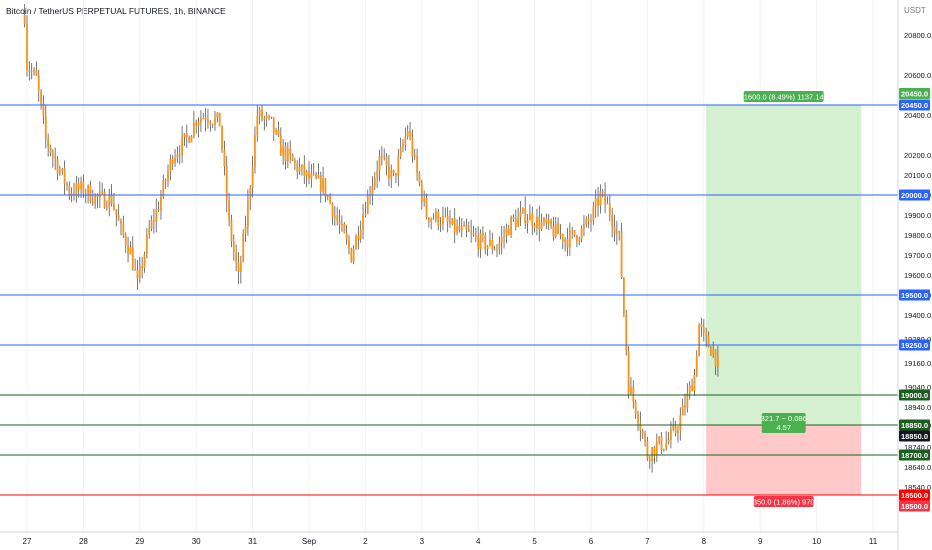 Image resolution: width=932 pixels, height=550 pixels. What do you see at coordinates (917, 35) in the screenshot?
I see `price-tick-label: 20800.0` at bounding box center [917, 35].